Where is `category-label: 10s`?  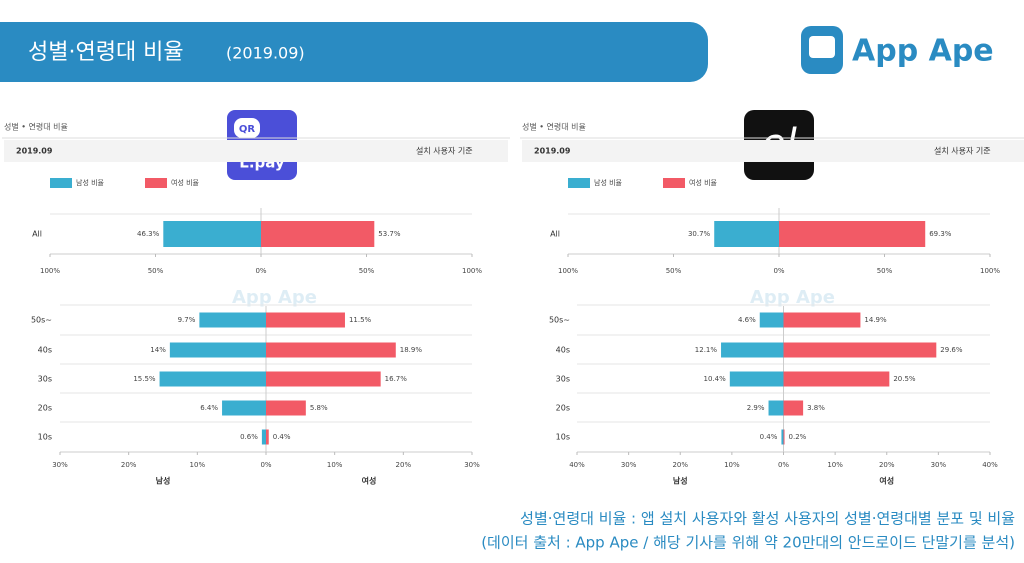 category-label: 10s is located at coordinates (563, 437).